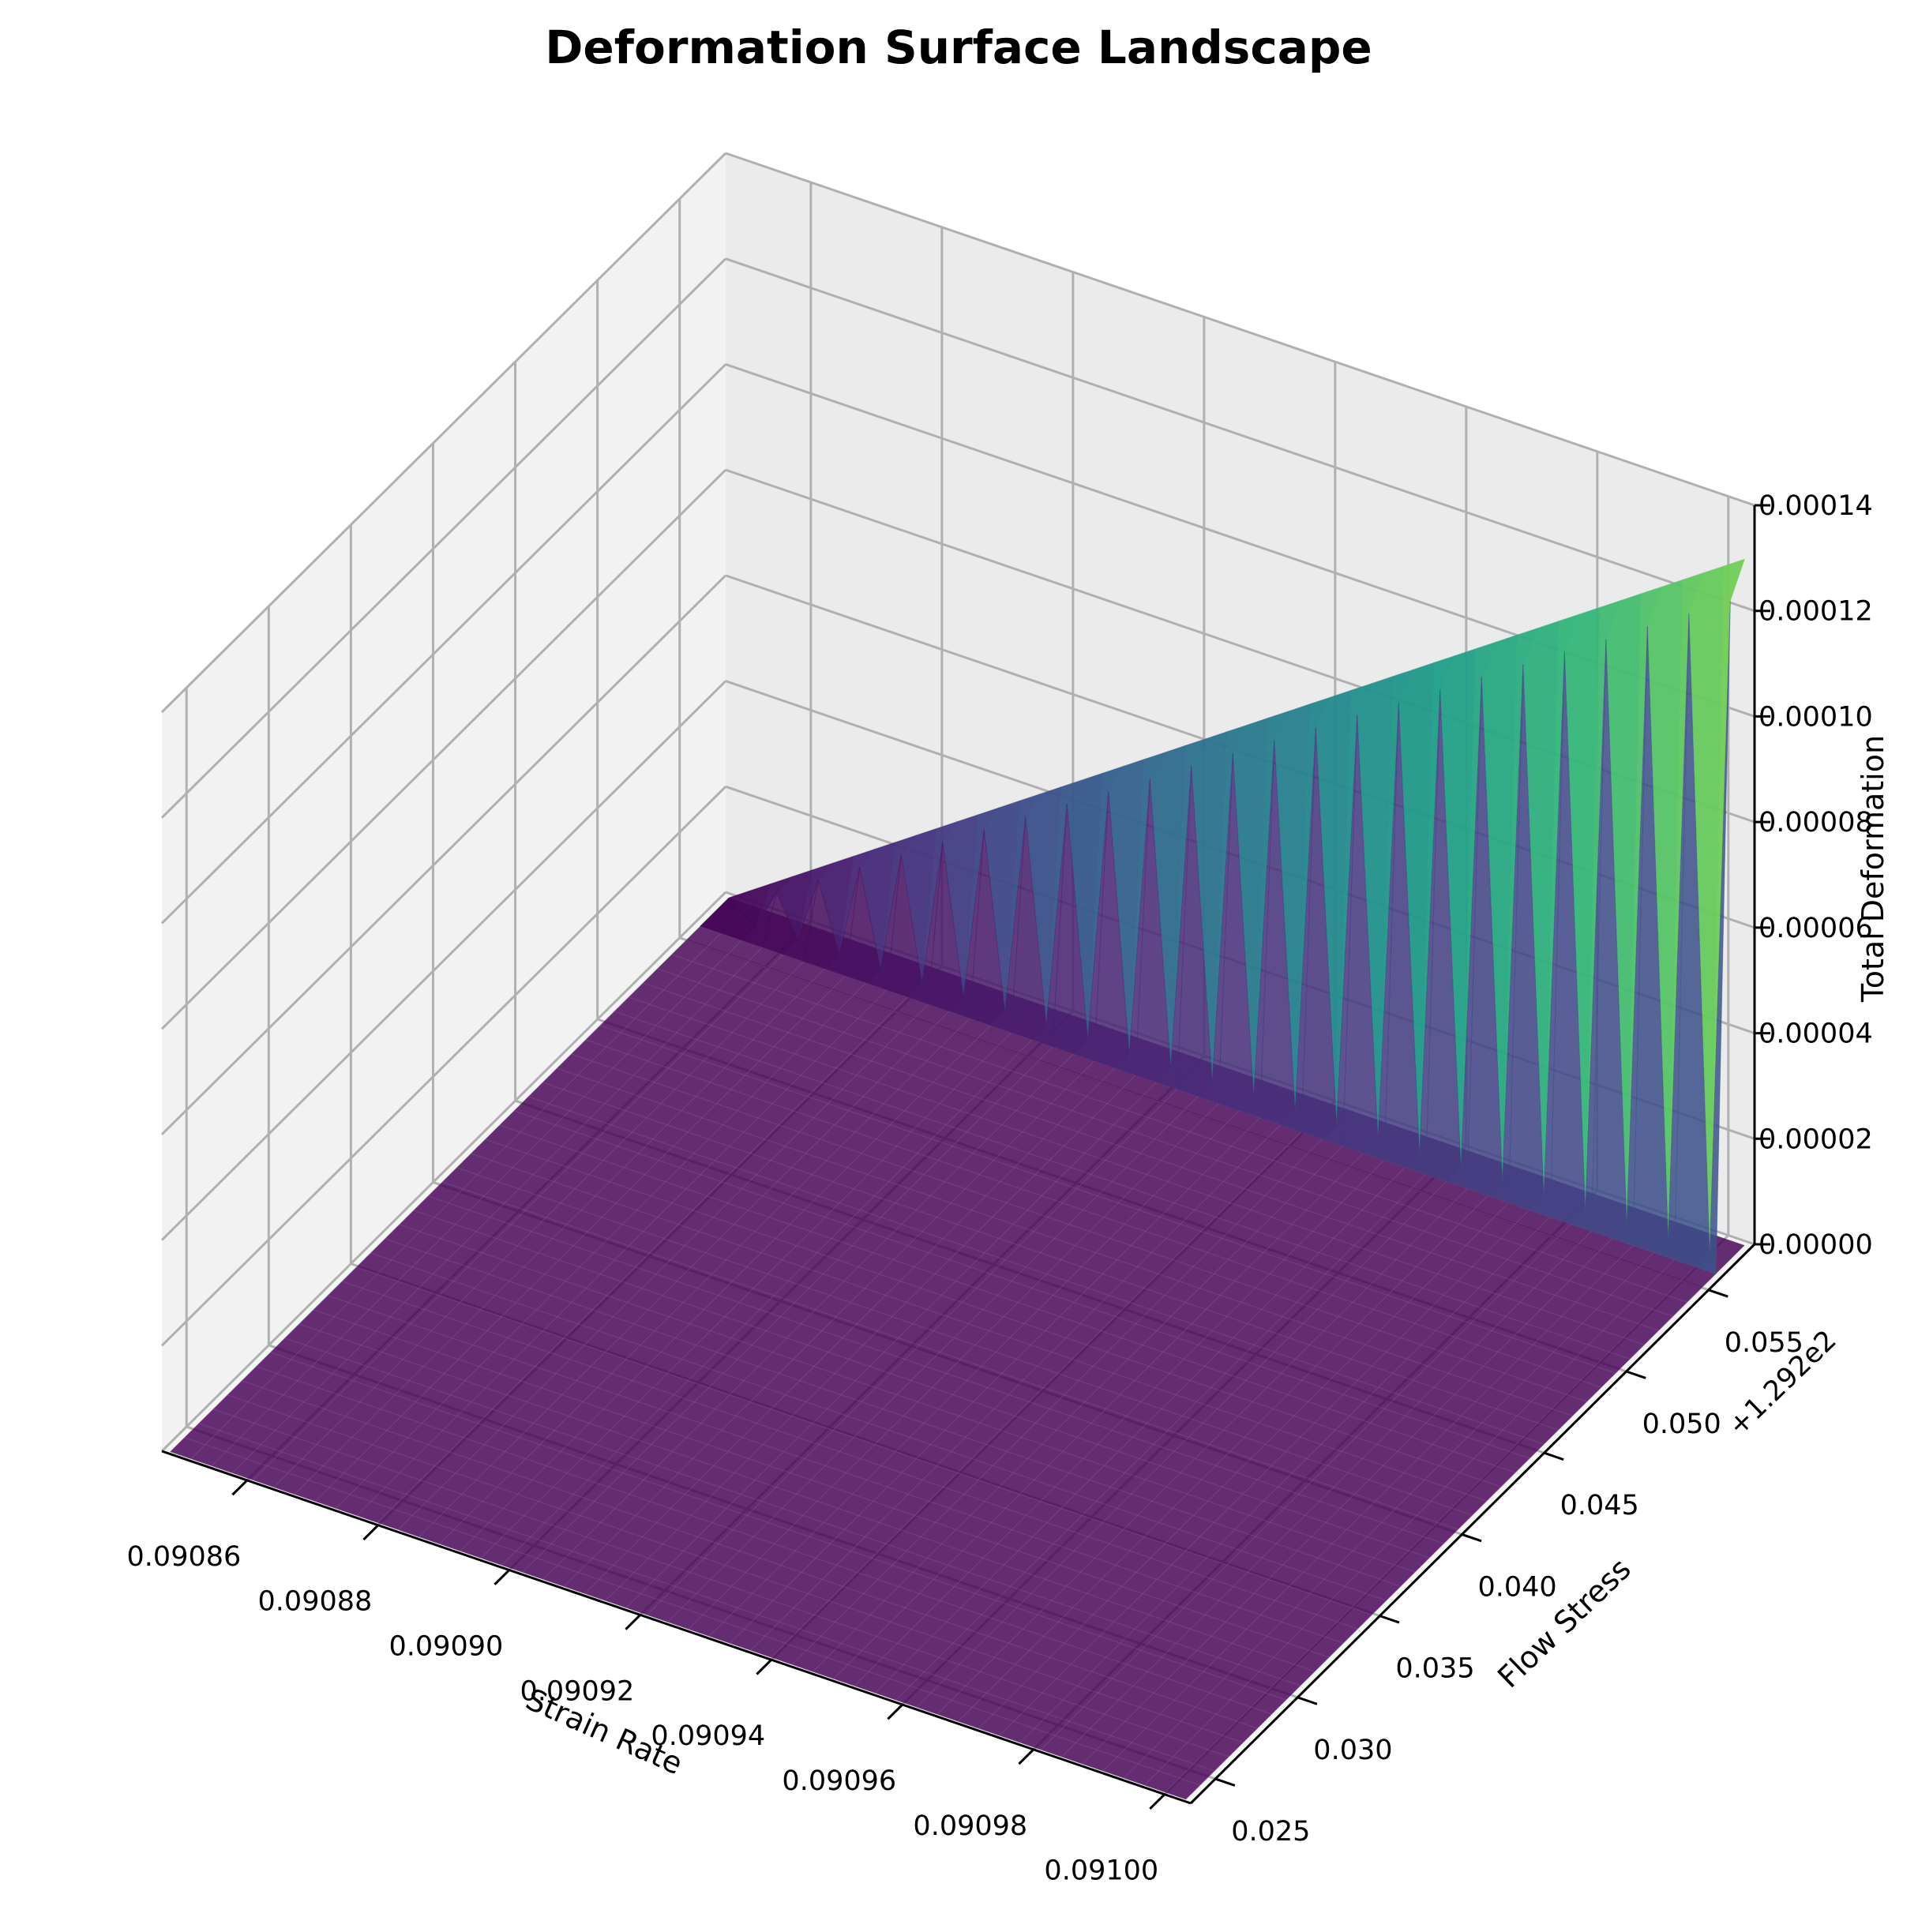 The width and height of the screenshot is (1918, 1932). What do you see at coordinates (958, 48) in the screenshot?
I see `chart-title: Deformation Surface Landscape` at bounding box center [958, 48].